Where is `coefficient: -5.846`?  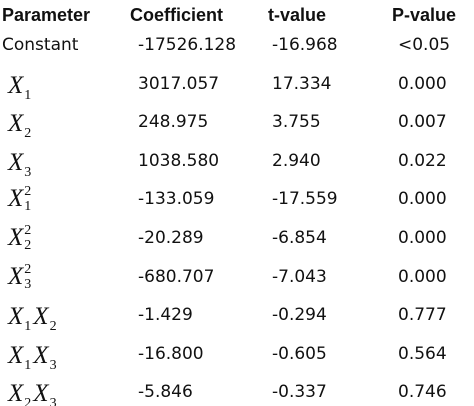 coefficient: -5.846 is located at coordinates (165, 392).